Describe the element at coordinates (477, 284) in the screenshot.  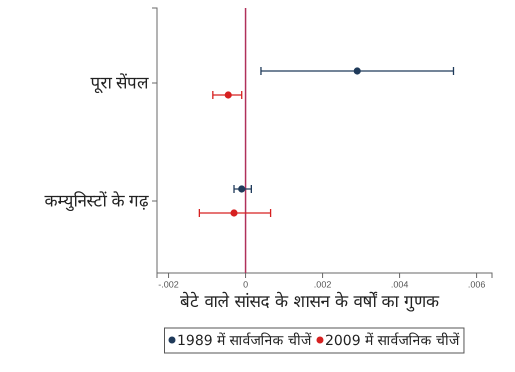
I see `x-tick-label: .006` at that location.